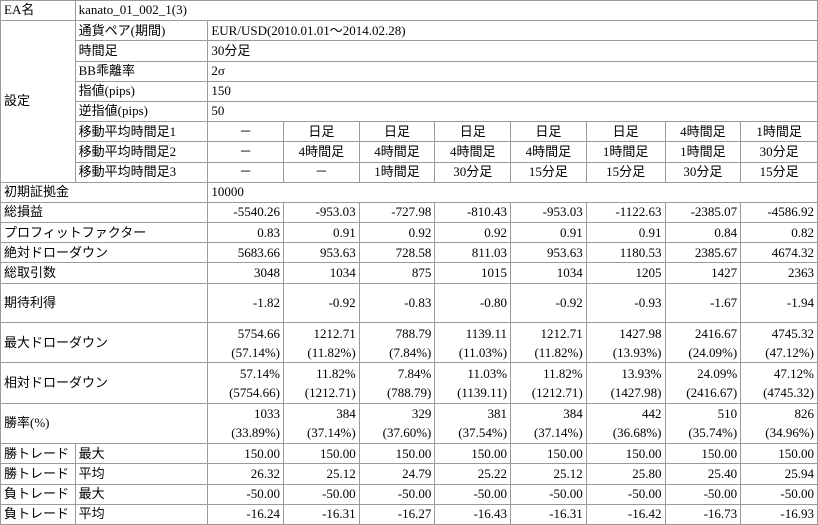  I want to click on ma-key: 移動平均時間足2, so click(141, 152).